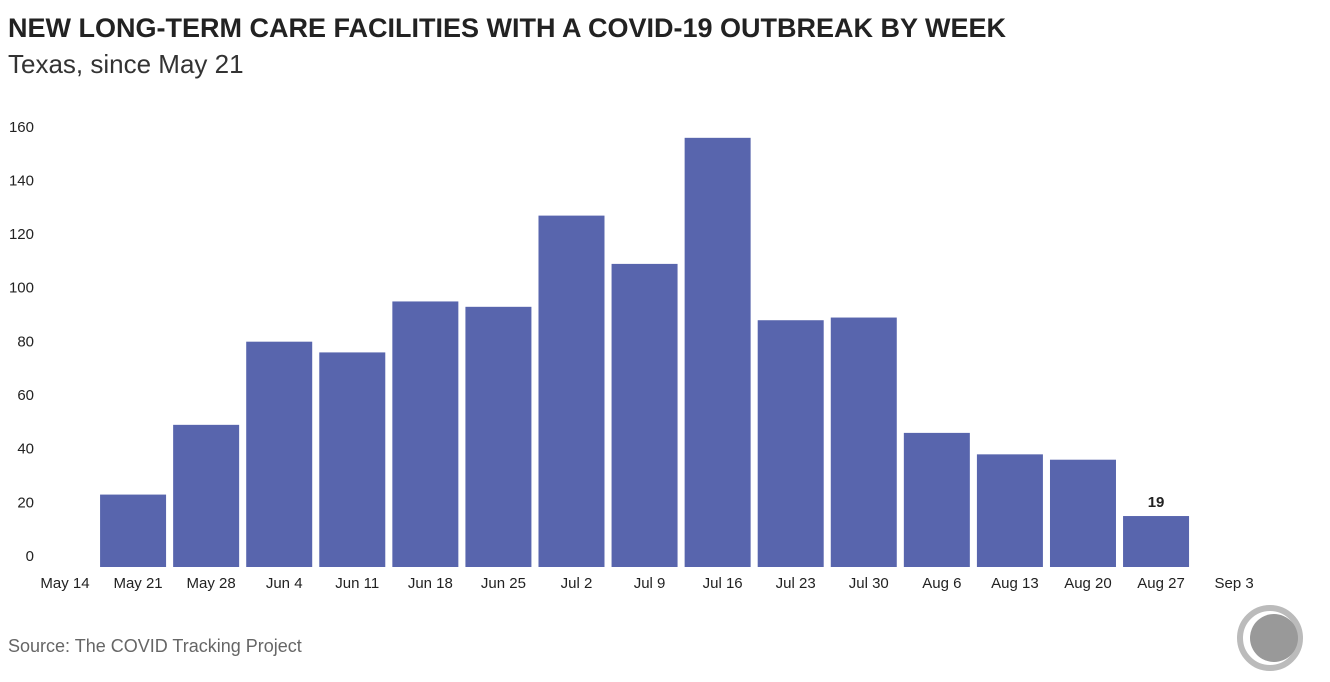 Image resolution: width=1330 pixels, height=682 pixels. What do you see at coordinates (1088, 583) in the screenshot?
I see `x-tick-label: Aug 20` at bounding box center [1088, 583].